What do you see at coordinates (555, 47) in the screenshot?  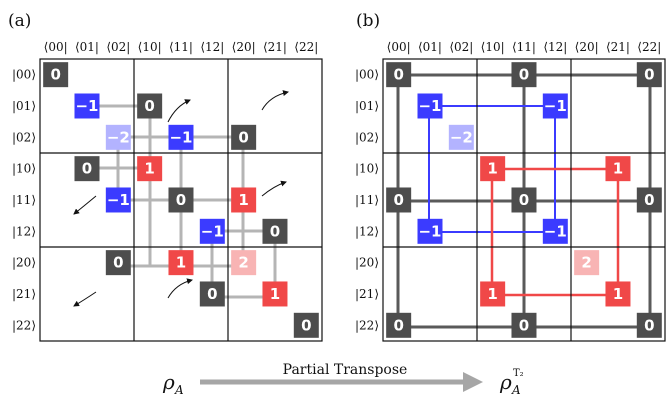 I see `column-header: ⟨12|` at bounding box center [555, 47].